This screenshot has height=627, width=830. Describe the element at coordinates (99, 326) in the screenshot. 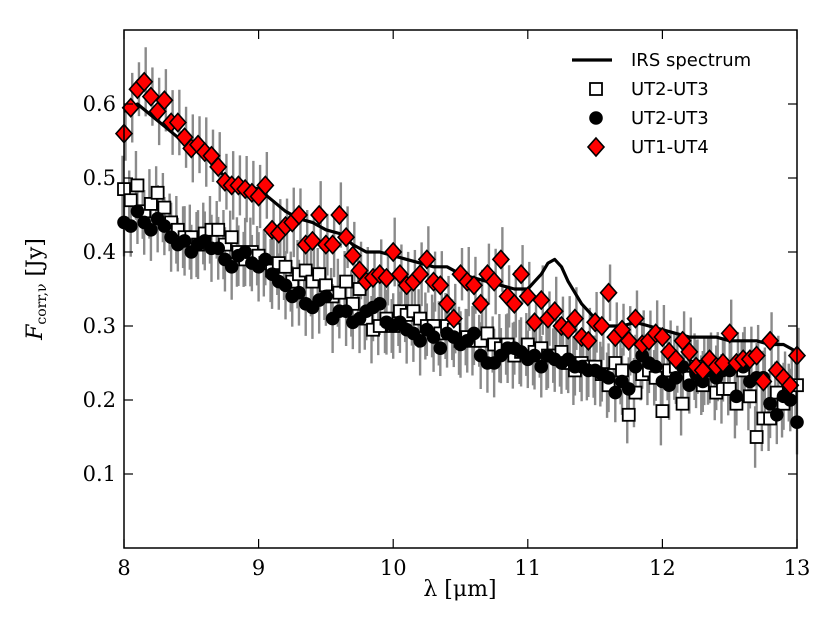

I see `y-tick-label: 0.3` at that location.